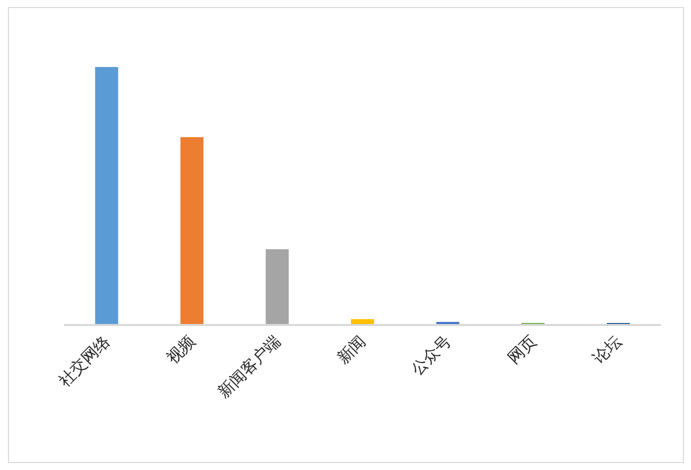 This screenshot has height=470, width=691. What do you see at coordinates (249, 367) in the screenshot?
I see `category-label: 新闻客户端` at bounding box center [249, 367].